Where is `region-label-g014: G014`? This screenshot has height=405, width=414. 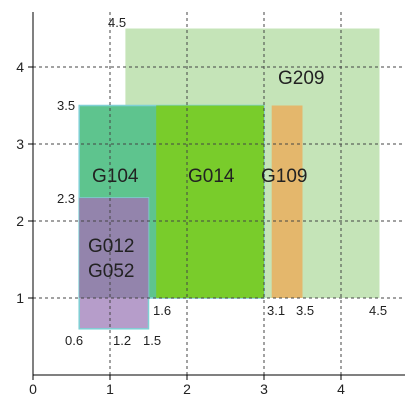 region-label-g014: G014 is located at coordinates (211, 176).